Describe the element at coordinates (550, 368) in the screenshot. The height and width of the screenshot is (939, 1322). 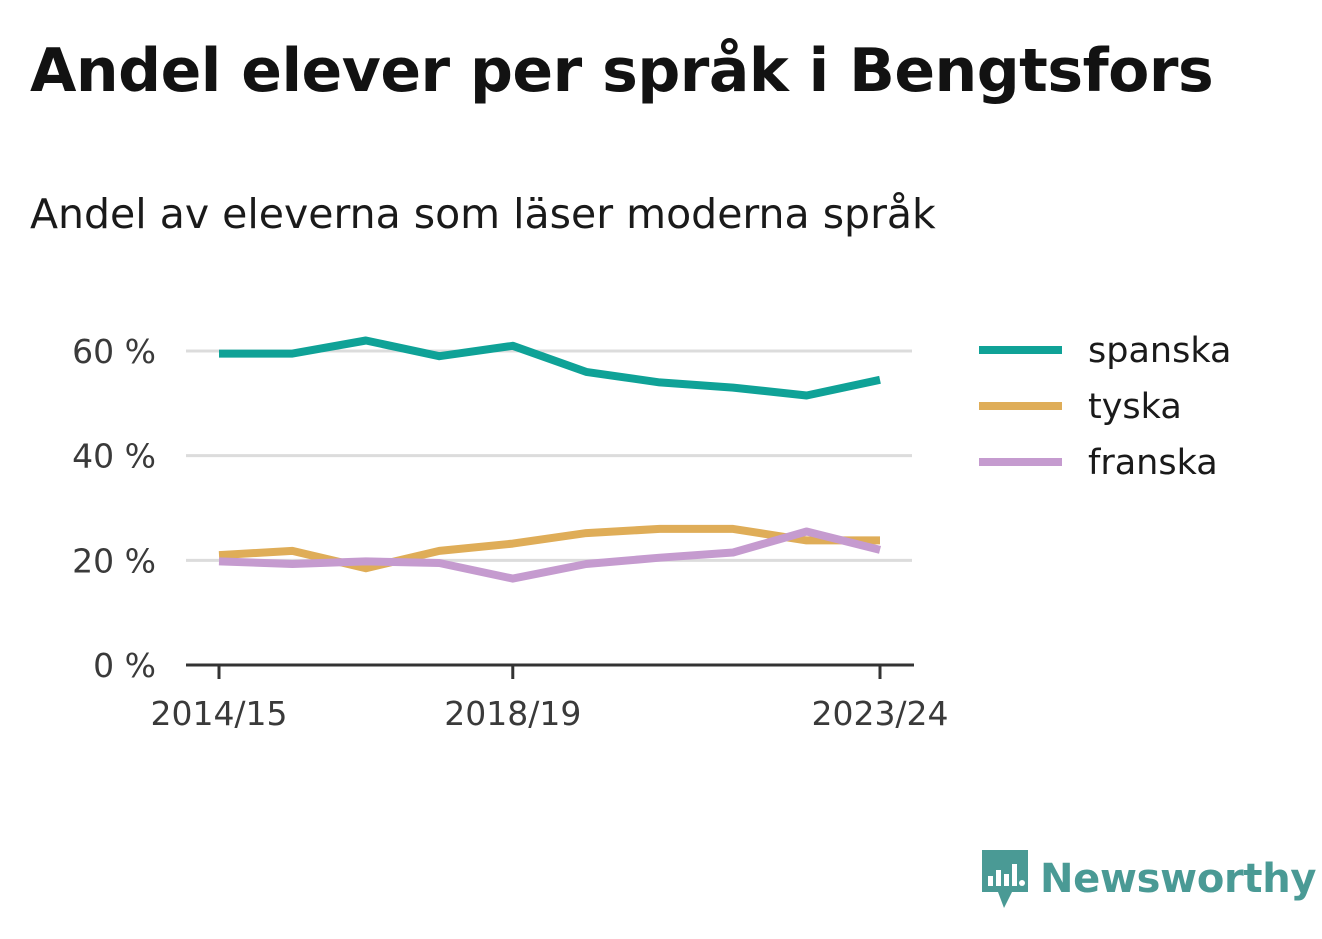
I see `series-line-spanska` at that location.